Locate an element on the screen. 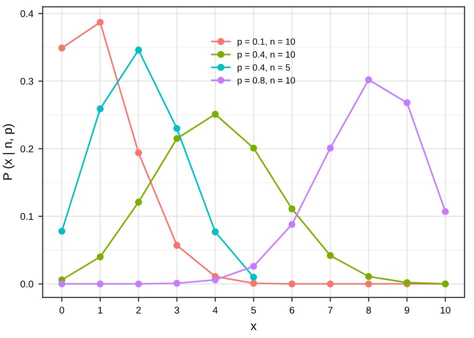 This screenshot has height=338, width=474. x-tick-label: 5 is located at coordinates (253, 310).